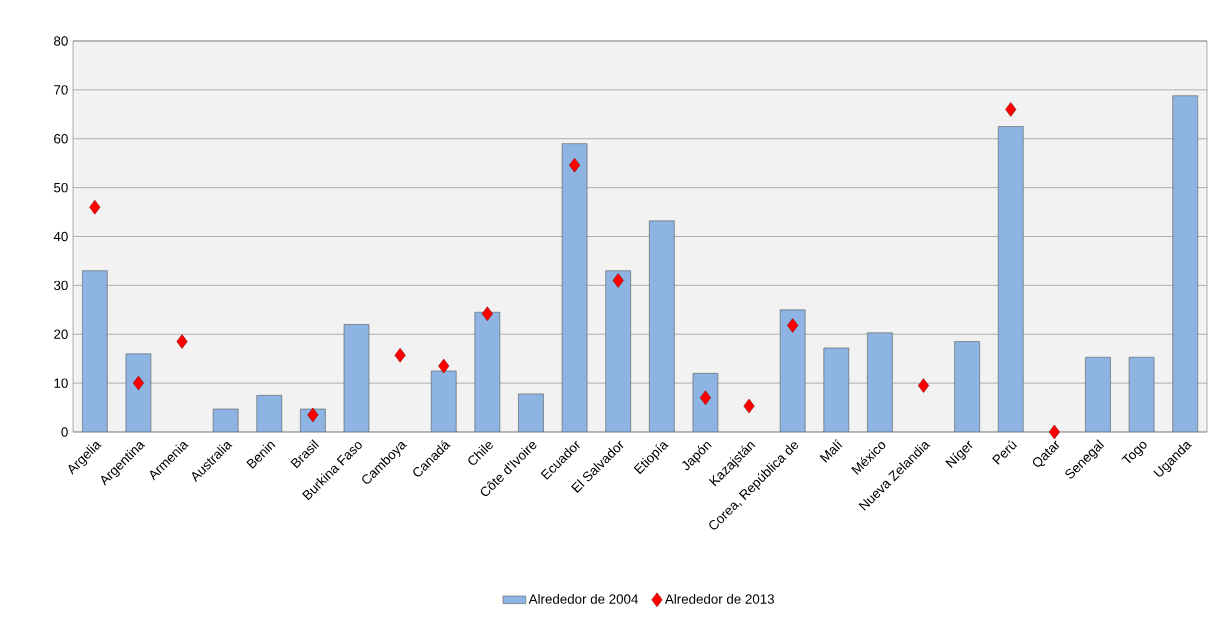 Image resolution: width=1223 pixels, height=628 pixels. What do you see at coordinates (61, 90) in the screenshot?
I see `y-tick-label: 70` at bounding box center [61, 90].